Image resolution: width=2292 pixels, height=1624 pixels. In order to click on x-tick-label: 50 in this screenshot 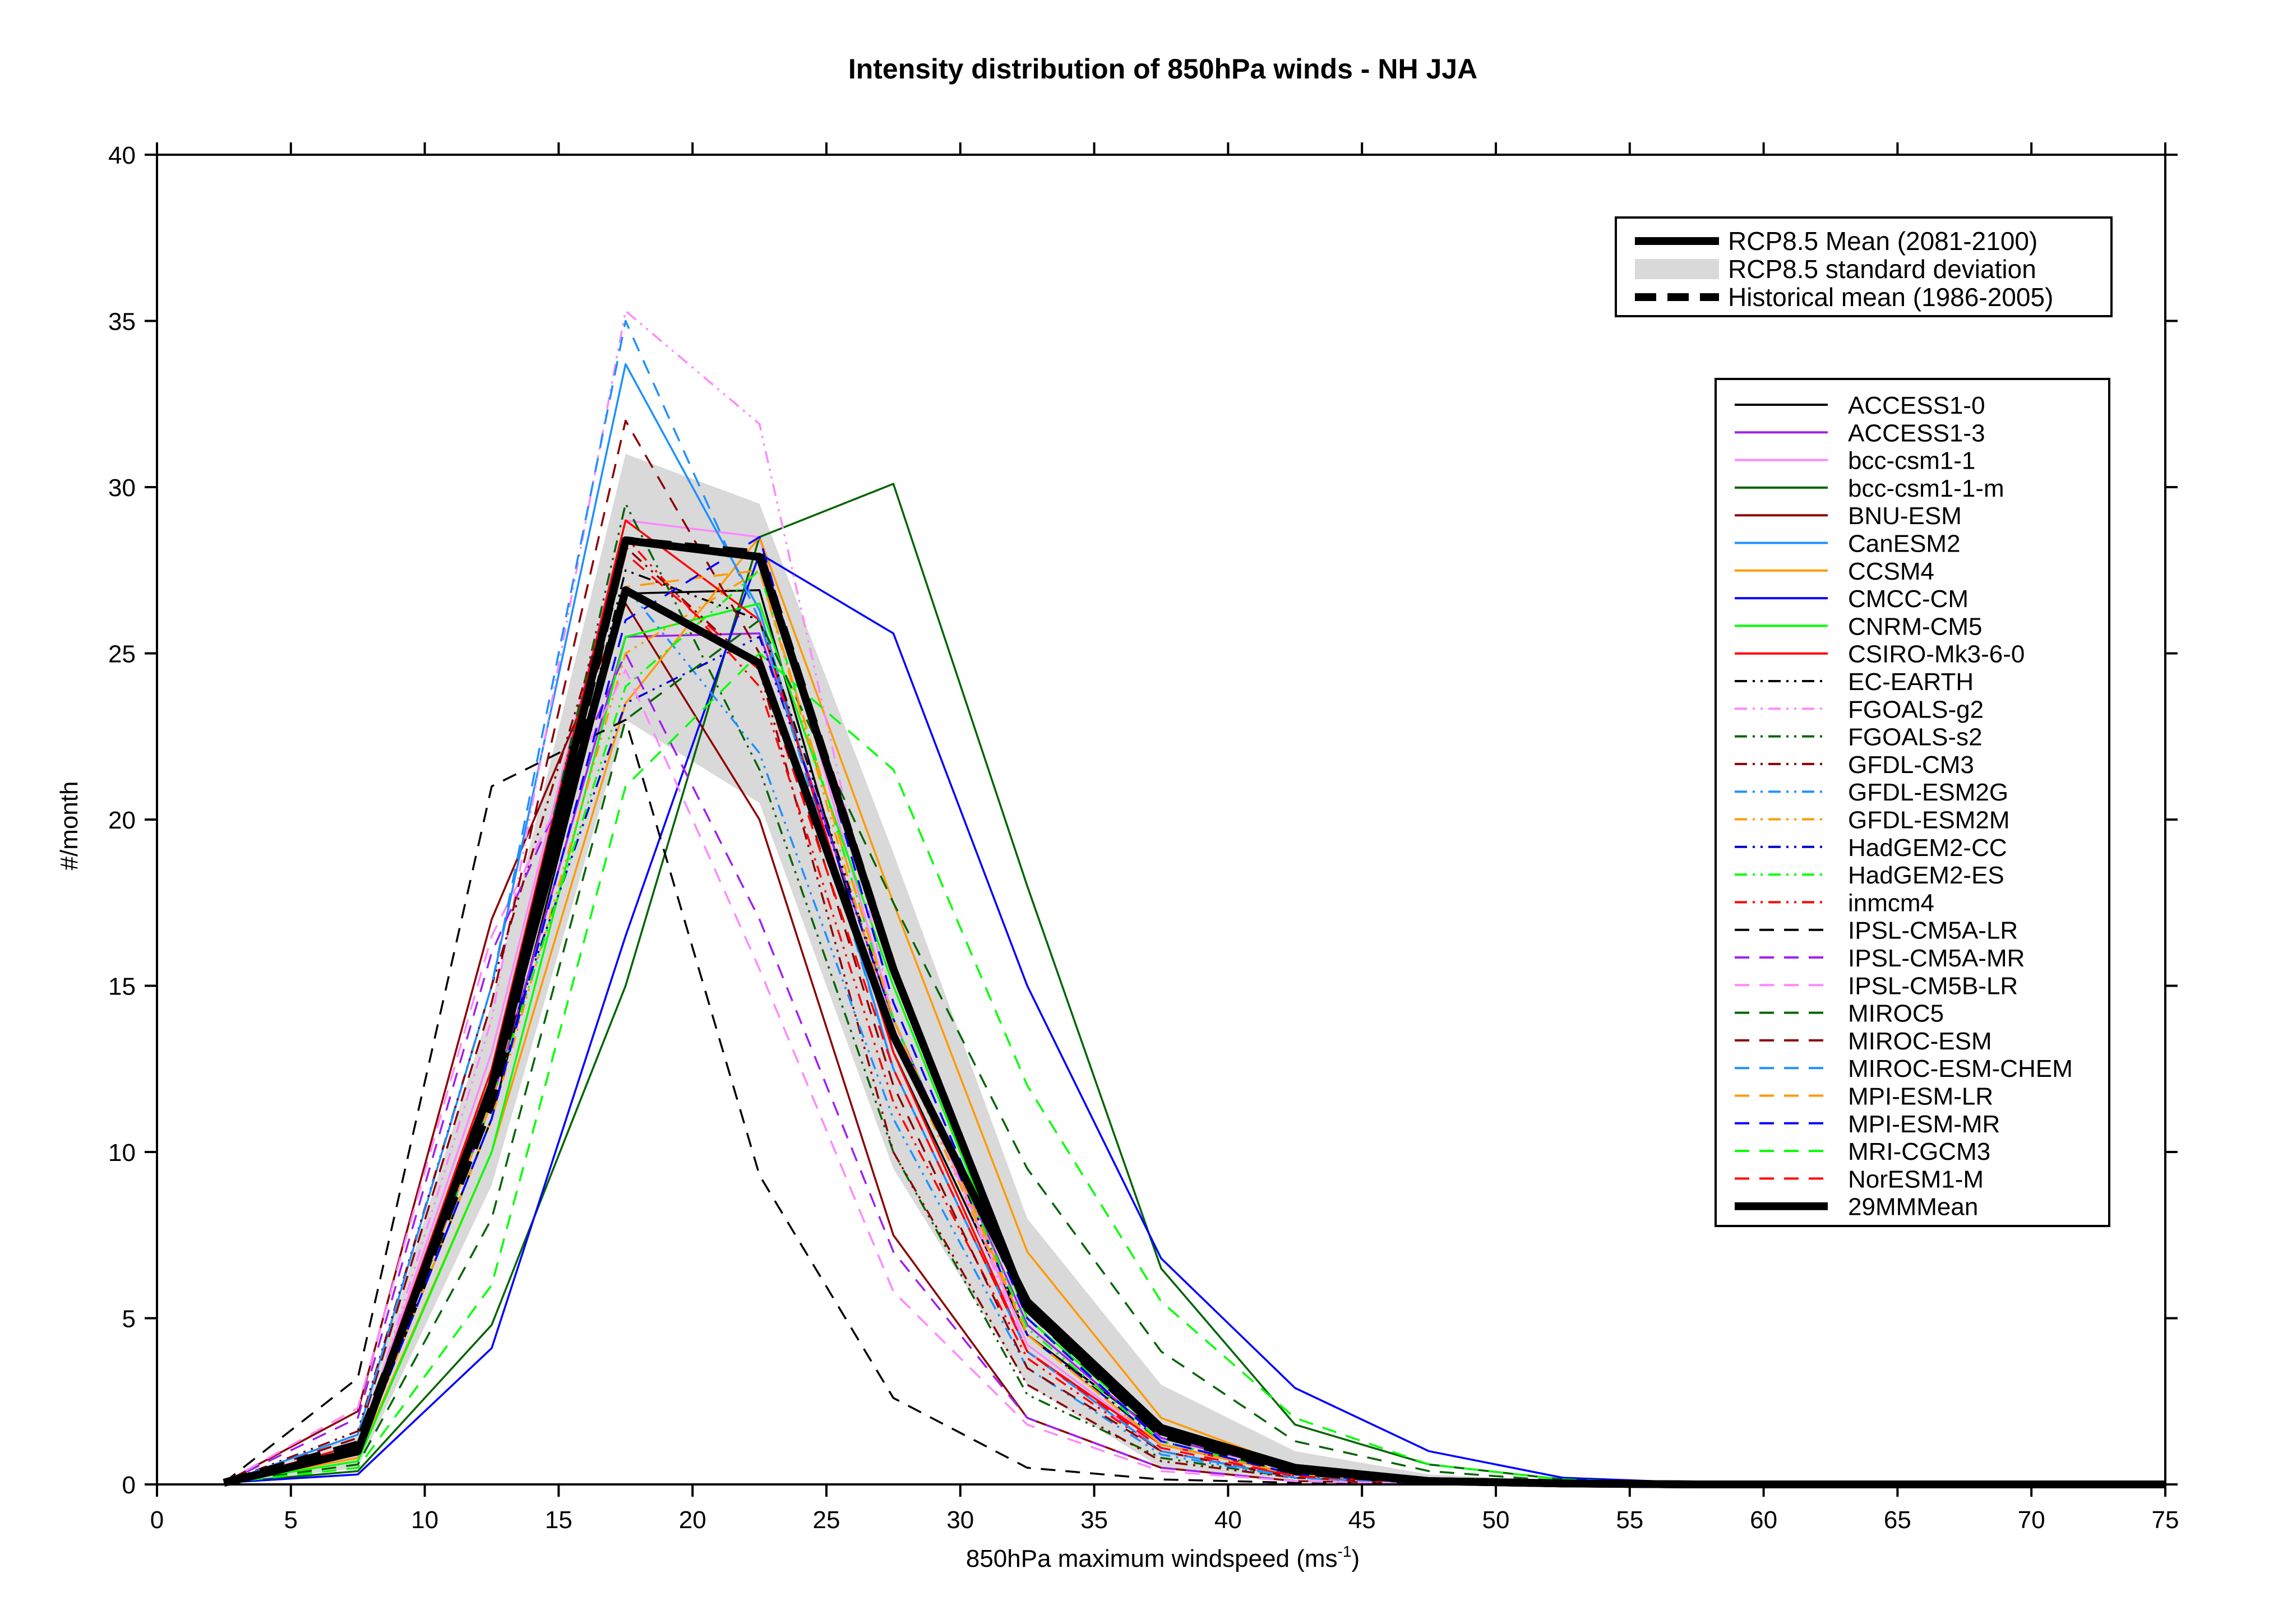, I will do `click(1496, 1520)`.